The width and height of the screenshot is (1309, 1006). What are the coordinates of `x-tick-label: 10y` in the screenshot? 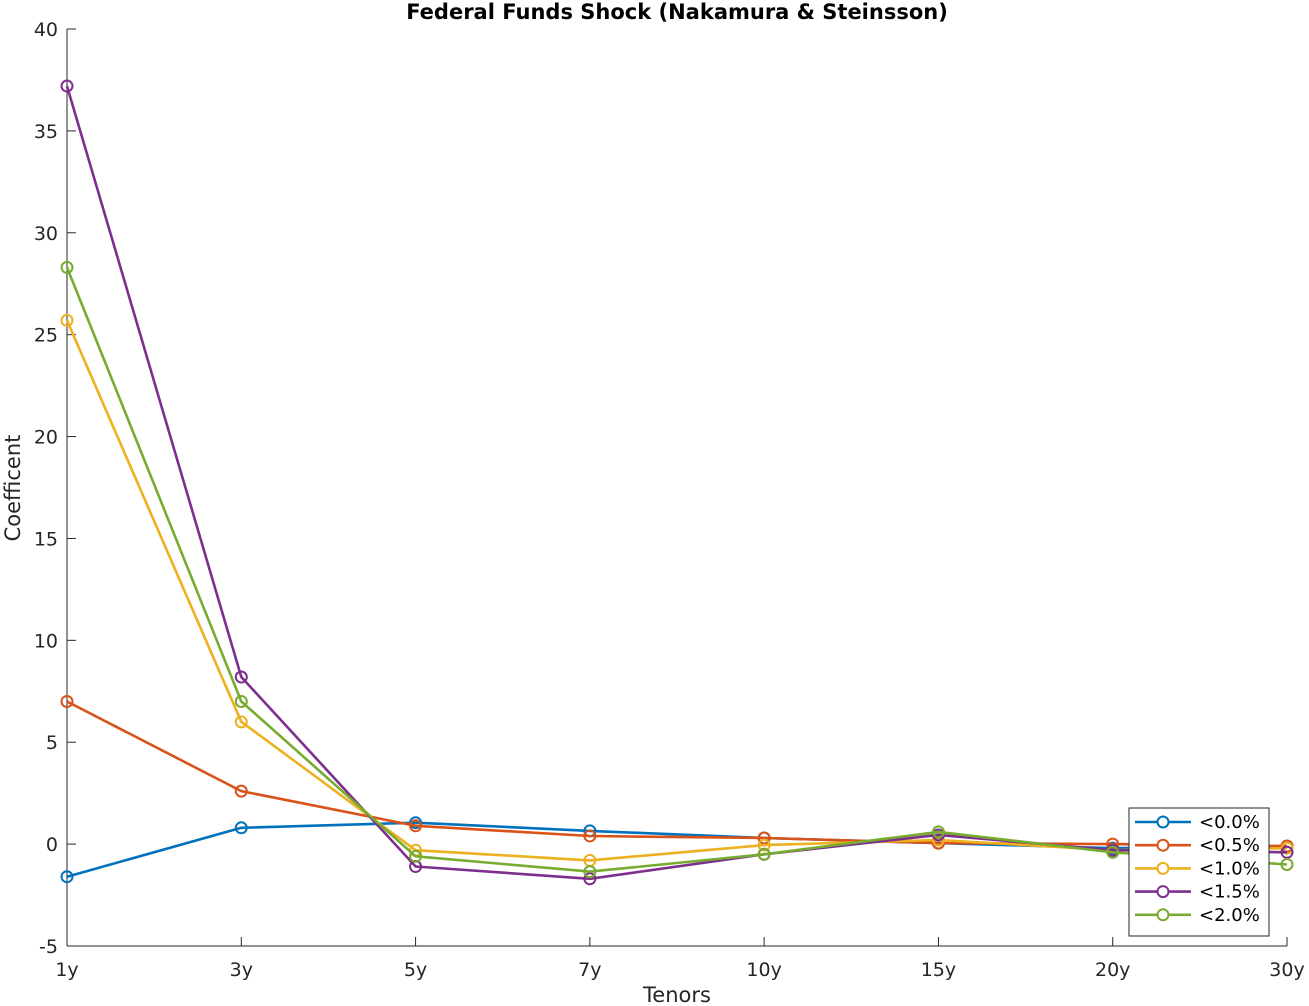 It's located at (763, 970).